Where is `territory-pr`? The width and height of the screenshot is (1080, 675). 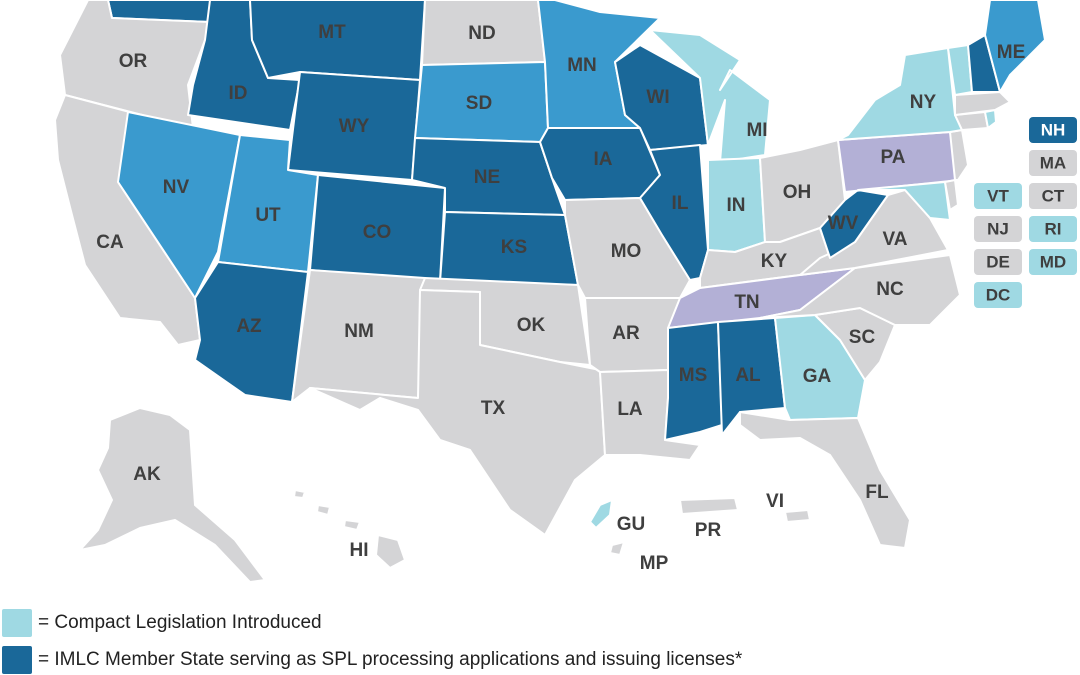
territory-pr is located at coordinates (709, 506).